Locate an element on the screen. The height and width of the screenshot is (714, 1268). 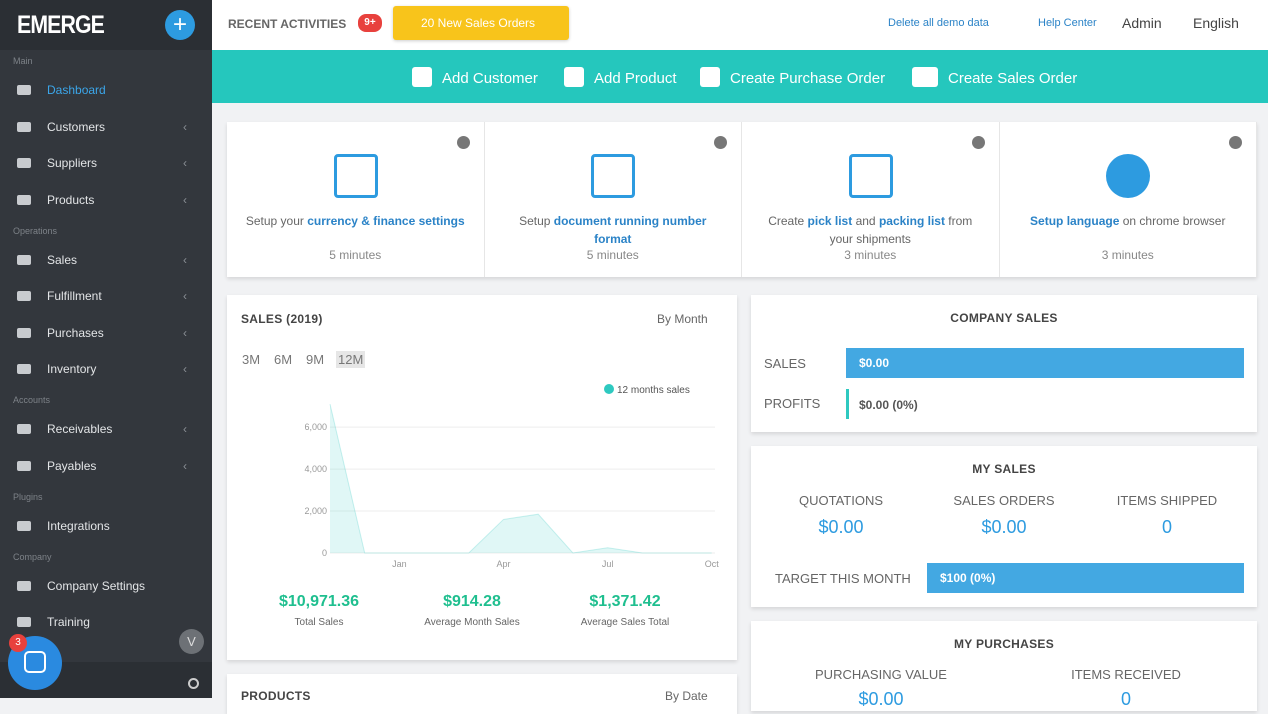
collapse-button: V is located at coordinates (191, 641).